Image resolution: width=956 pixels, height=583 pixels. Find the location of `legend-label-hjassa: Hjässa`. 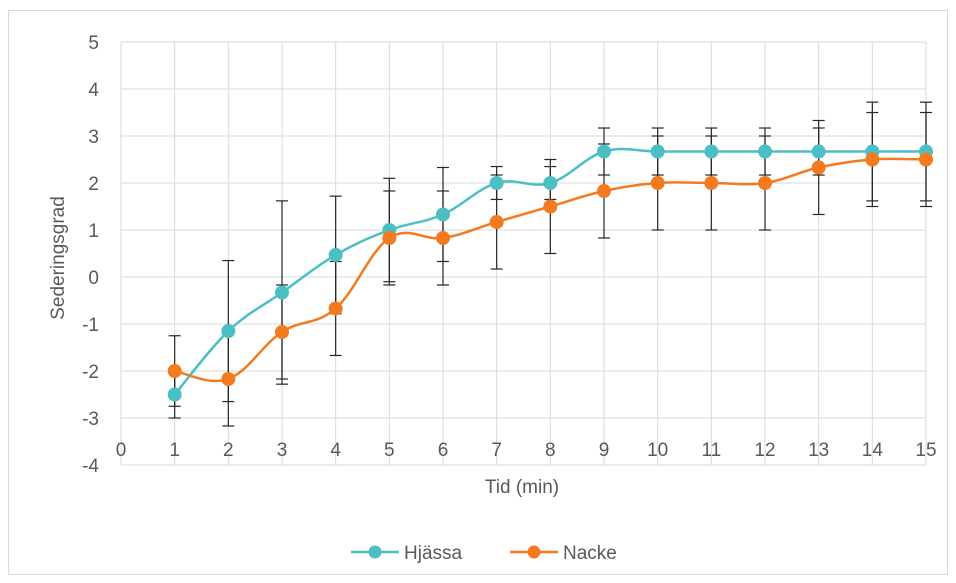

legend-label-hjassa: Hjässa is located at coordinates (433, 553).